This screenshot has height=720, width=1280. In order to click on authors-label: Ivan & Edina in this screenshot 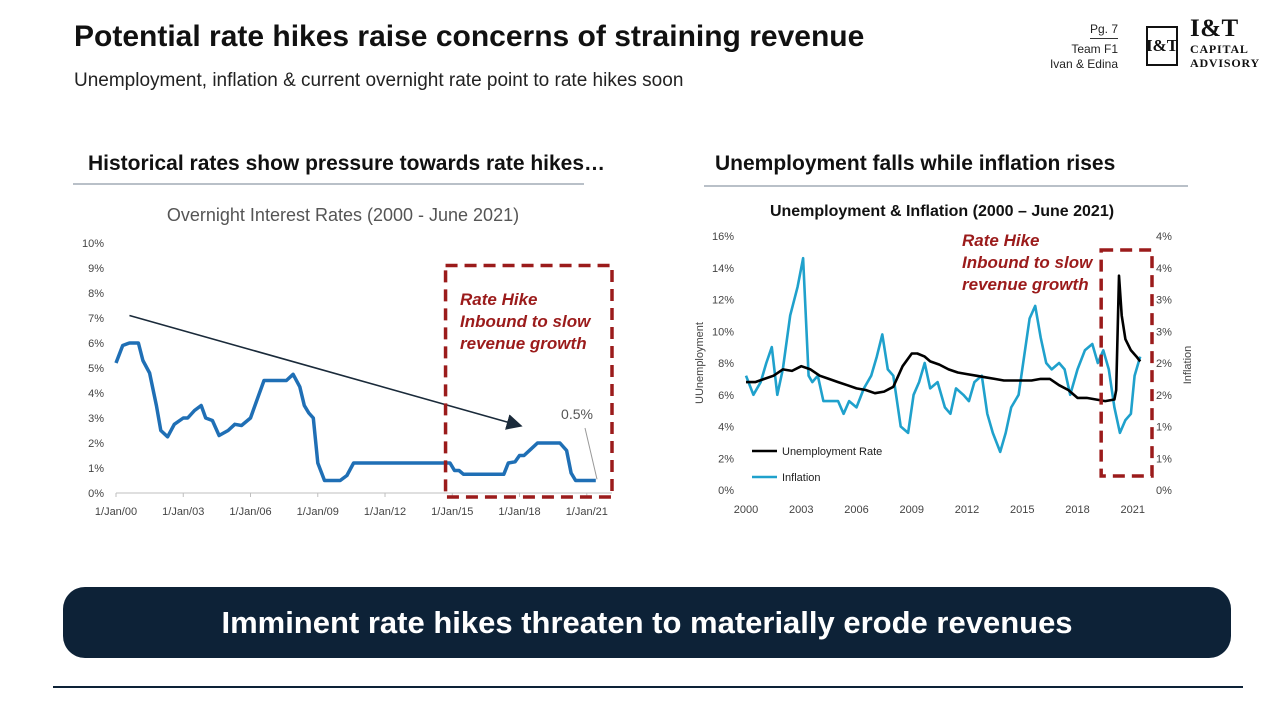, I will do `click(1083, 64)`.